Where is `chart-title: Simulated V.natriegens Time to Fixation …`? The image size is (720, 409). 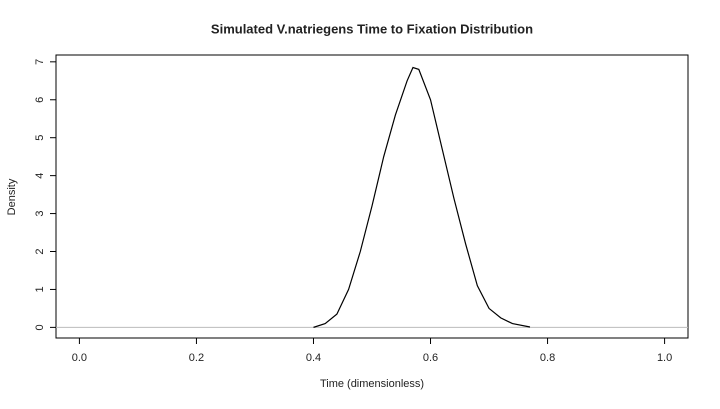 chart-title: Simulated V.natriegens Time to Fixation … is located at coordinates (372, 28).